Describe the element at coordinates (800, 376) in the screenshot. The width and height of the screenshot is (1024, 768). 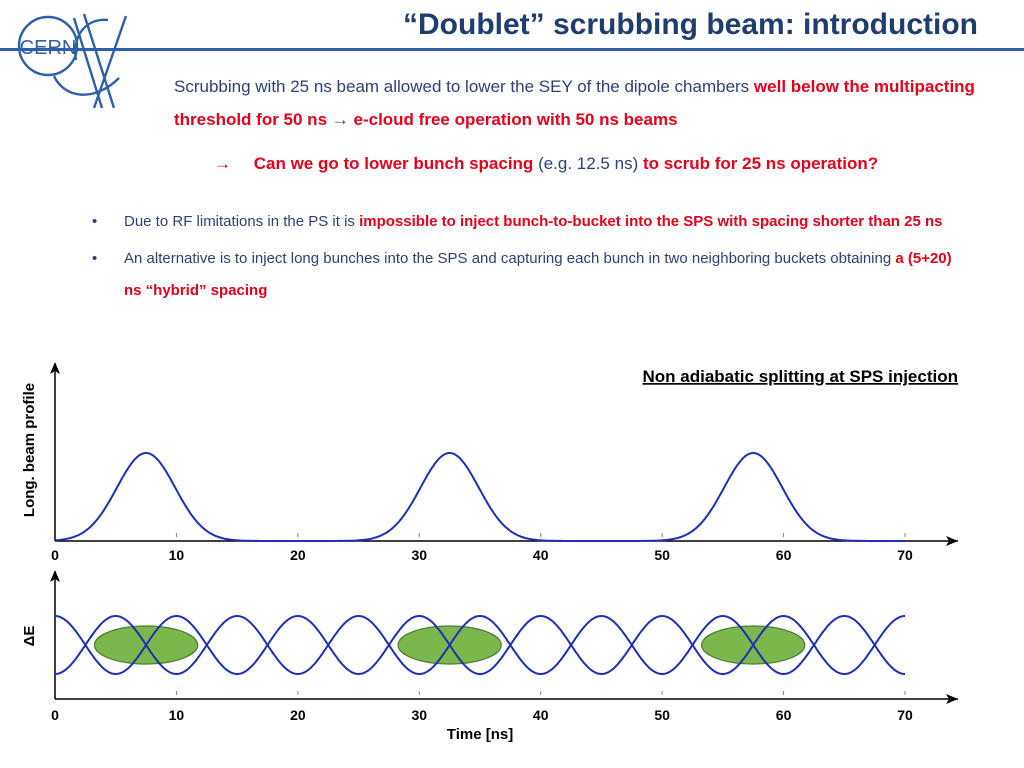
I see `chart-title: Non adiabatic splitting at SPS injection` at that location.